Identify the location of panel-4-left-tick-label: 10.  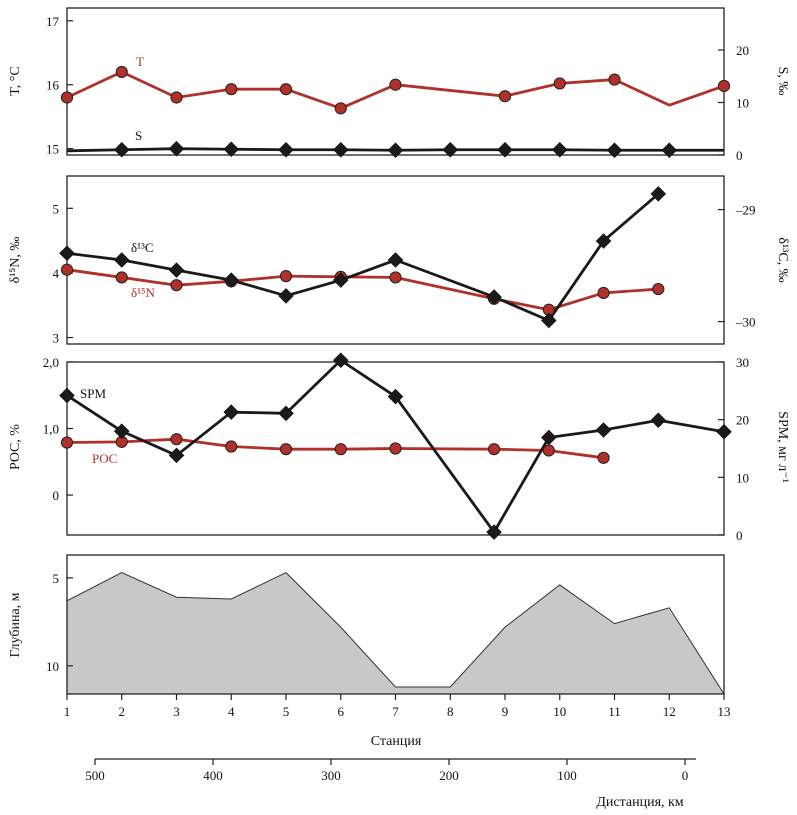
(52, 666).